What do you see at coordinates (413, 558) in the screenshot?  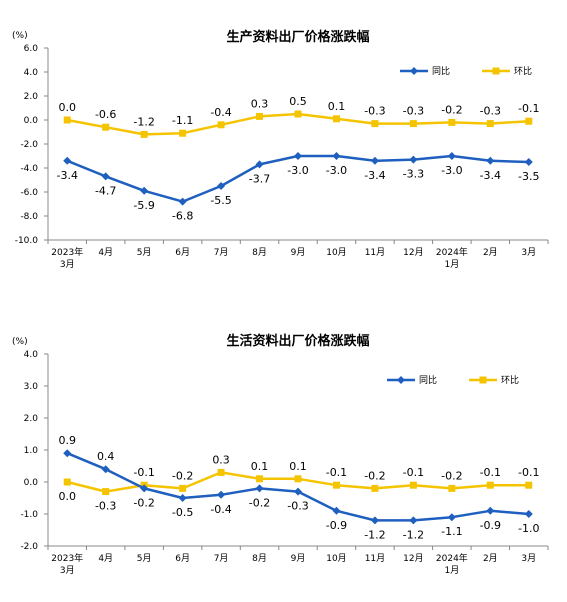 I see `x-tick-label: 12月` at bounding box center [413, 558].